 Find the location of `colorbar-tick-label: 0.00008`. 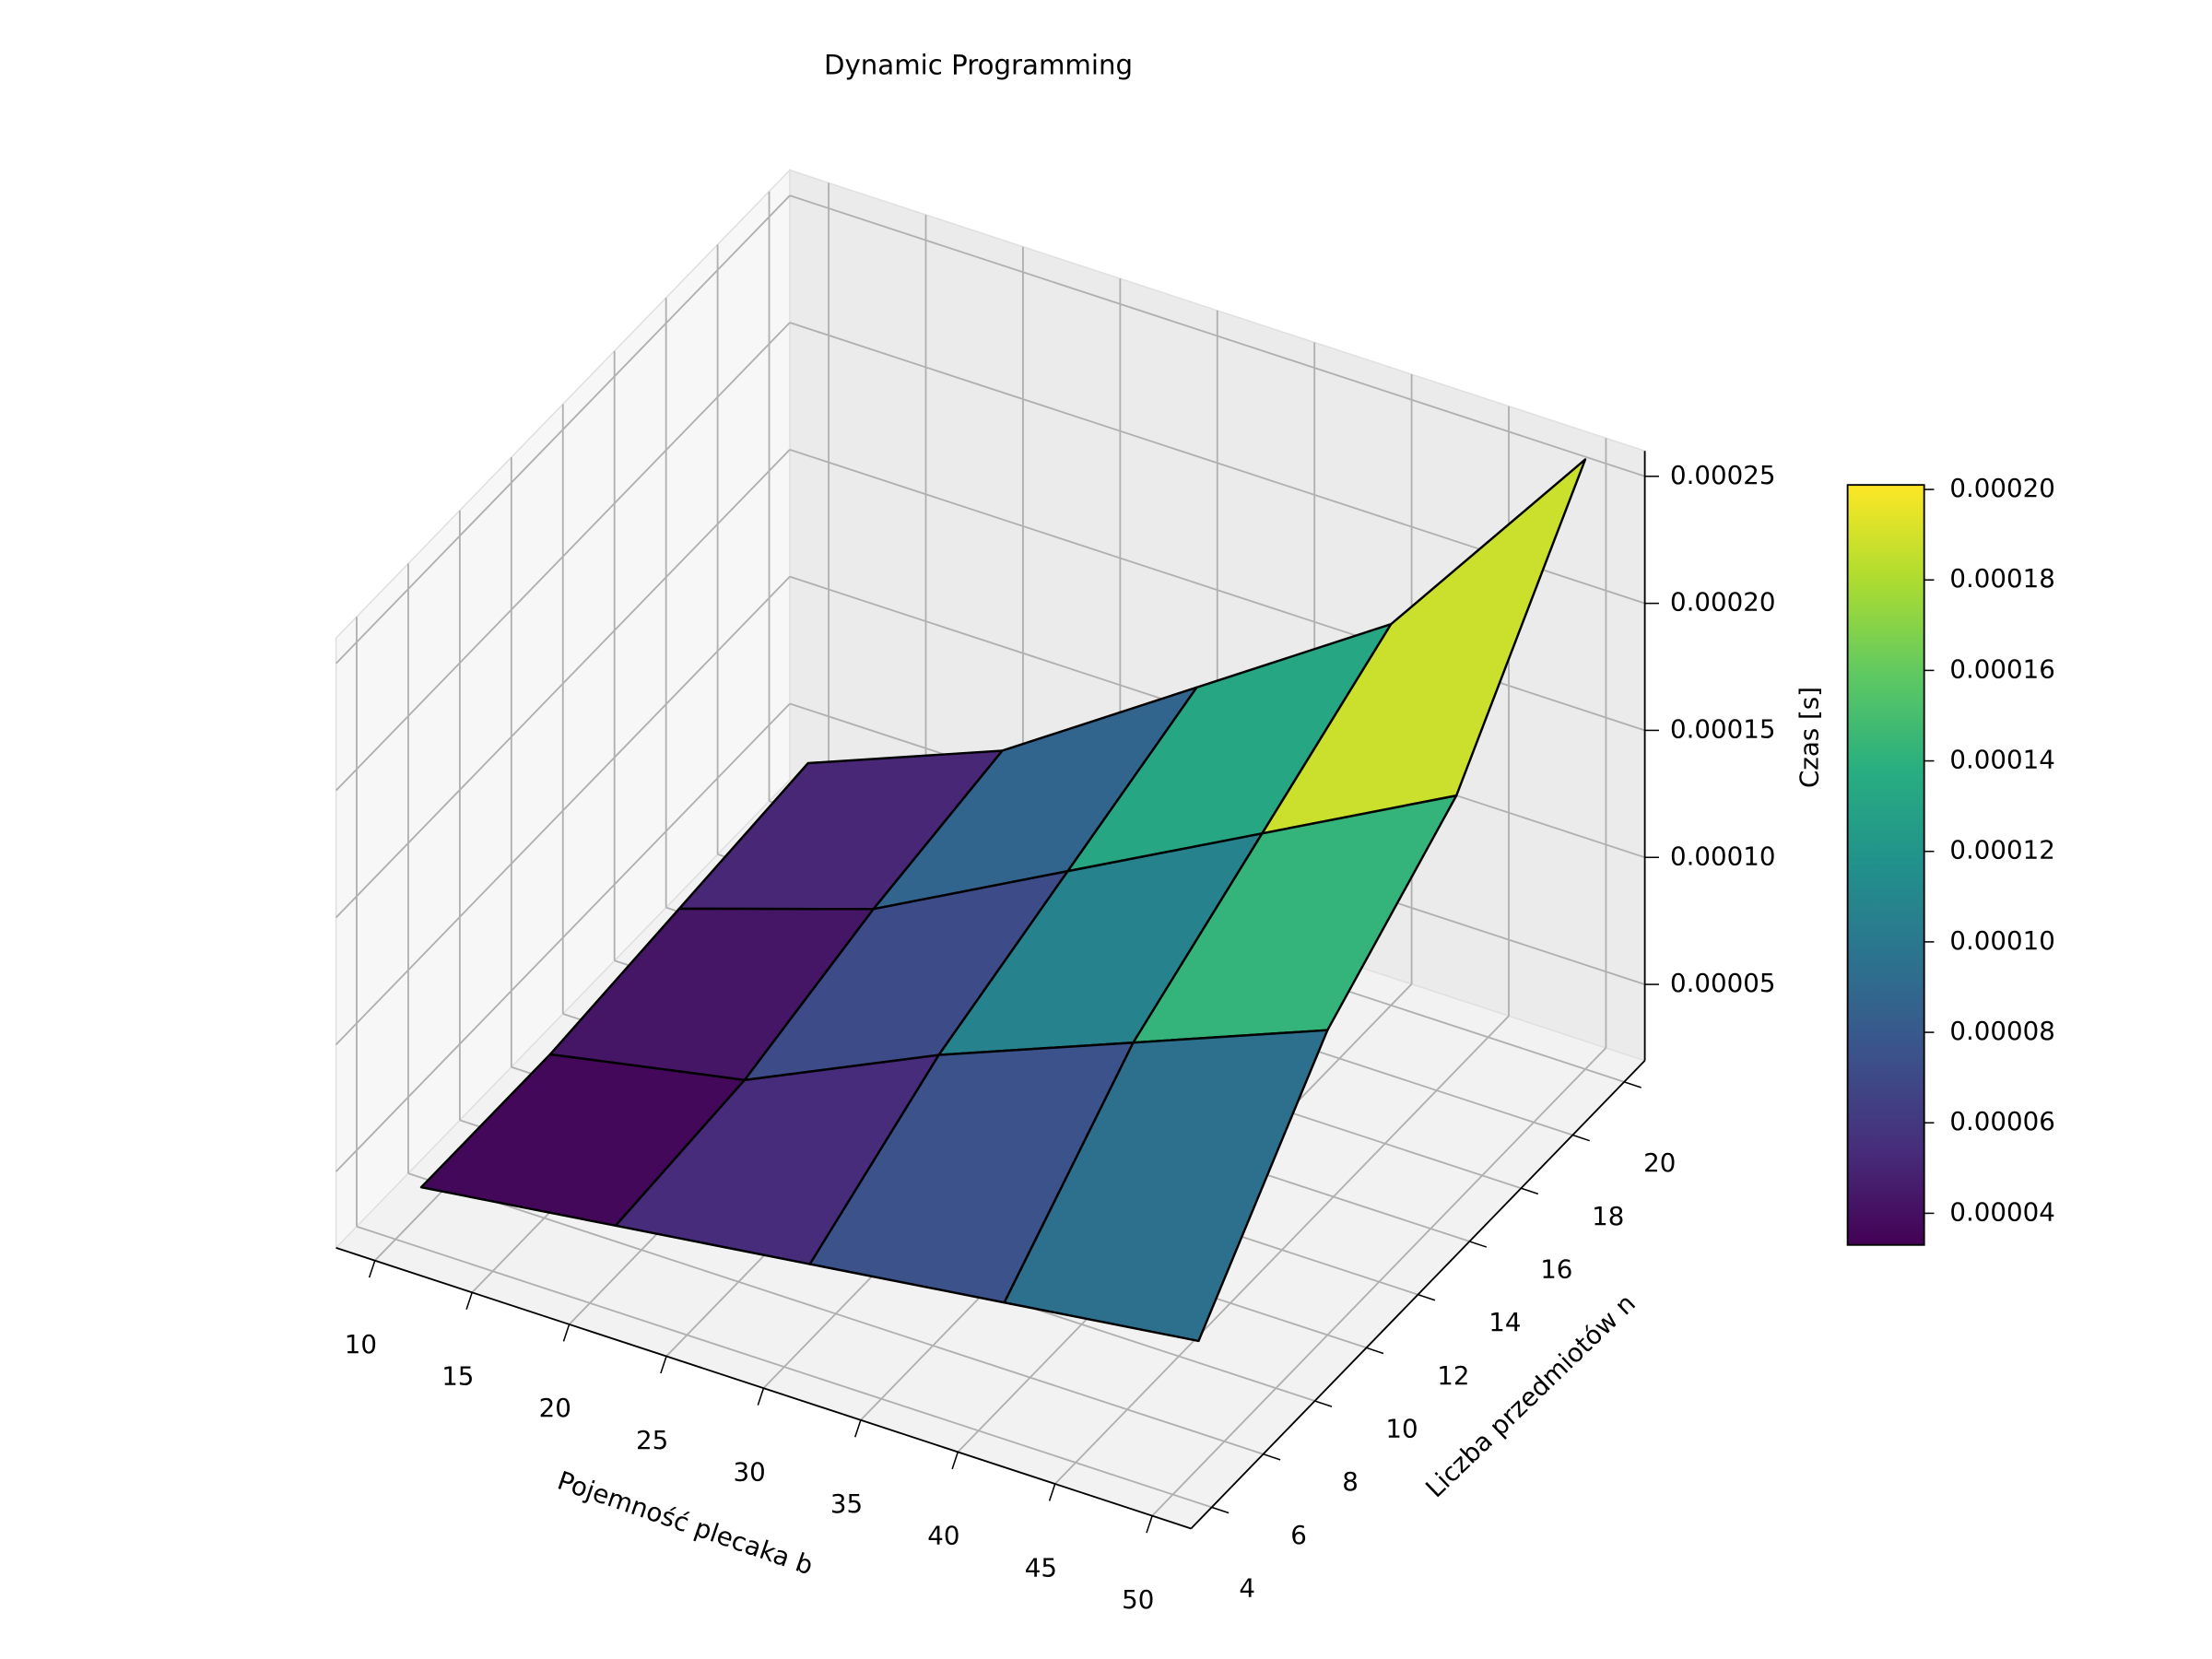

colorbar-tick-label: 0.00008 is located at coordinates (2002, 1031).